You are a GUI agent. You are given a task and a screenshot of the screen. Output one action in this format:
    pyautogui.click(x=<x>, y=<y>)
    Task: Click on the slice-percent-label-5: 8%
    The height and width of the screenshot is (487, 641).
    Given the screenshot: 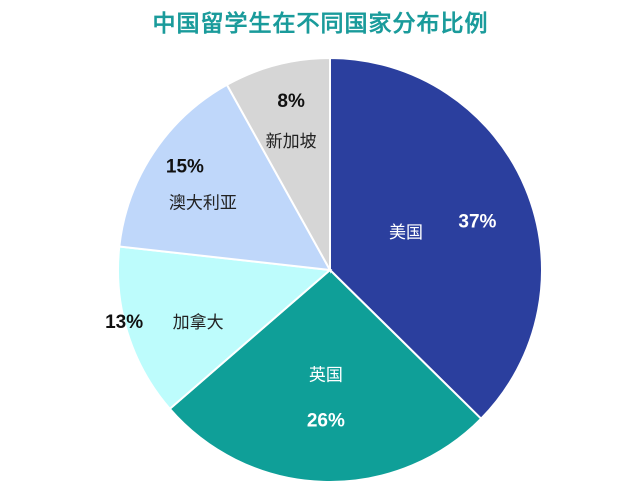 What is the action you would take?
    pyautogui.click(x=291, y=101)
    